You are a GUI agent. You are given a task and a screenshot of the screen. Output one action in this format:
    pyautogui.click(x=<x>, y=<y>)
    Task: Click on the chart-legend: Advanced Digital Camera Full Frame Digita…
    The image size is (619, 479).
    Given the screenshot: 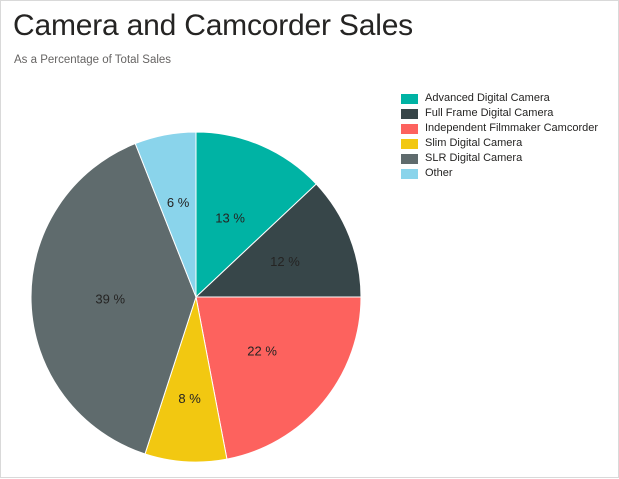 What is the action you would take?
    pyautogui.click(x=506, y=136)
    